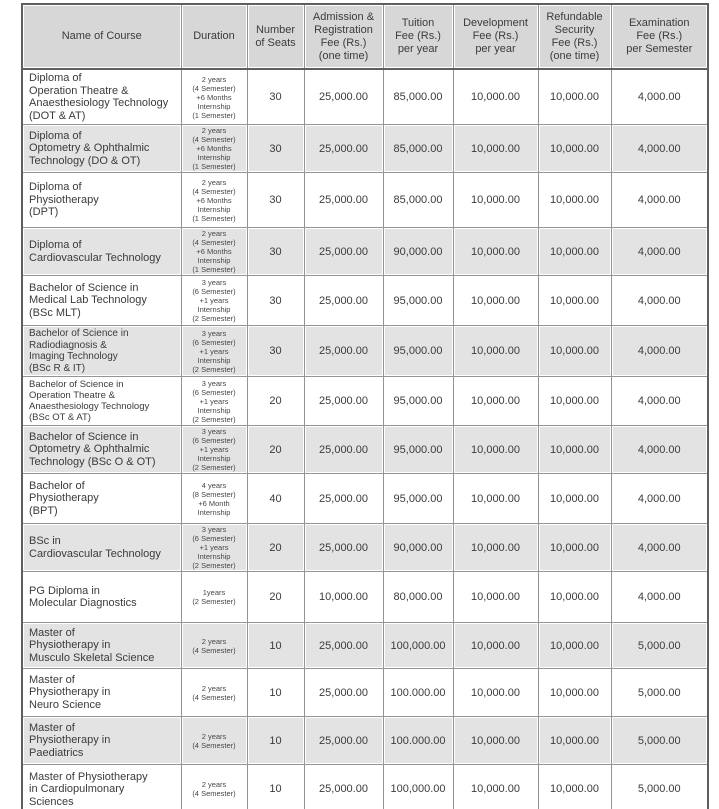 This screenshot has height=809, width=719. Describe the element at coordinates (101, 597) in the screenshot. I see `cell-name: PG Diploma in Molecular Diagnostics` at that location.